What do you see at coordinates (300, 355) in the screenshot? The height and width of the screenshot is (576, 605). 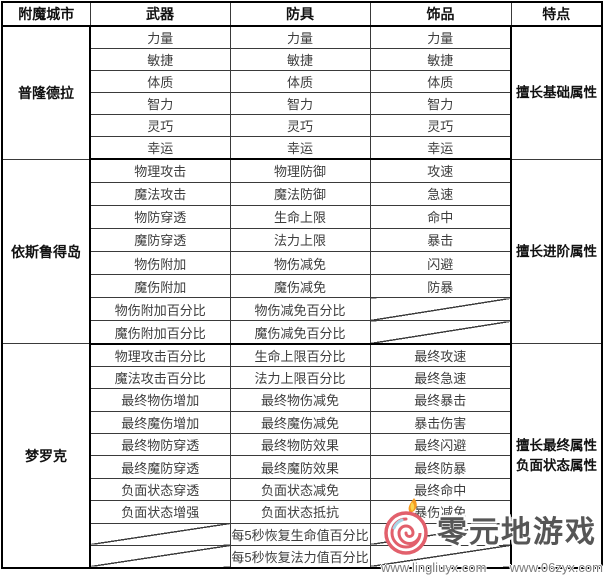 I see `attribute-cell: 生命上限百分比` at bounding box center [300, 355].